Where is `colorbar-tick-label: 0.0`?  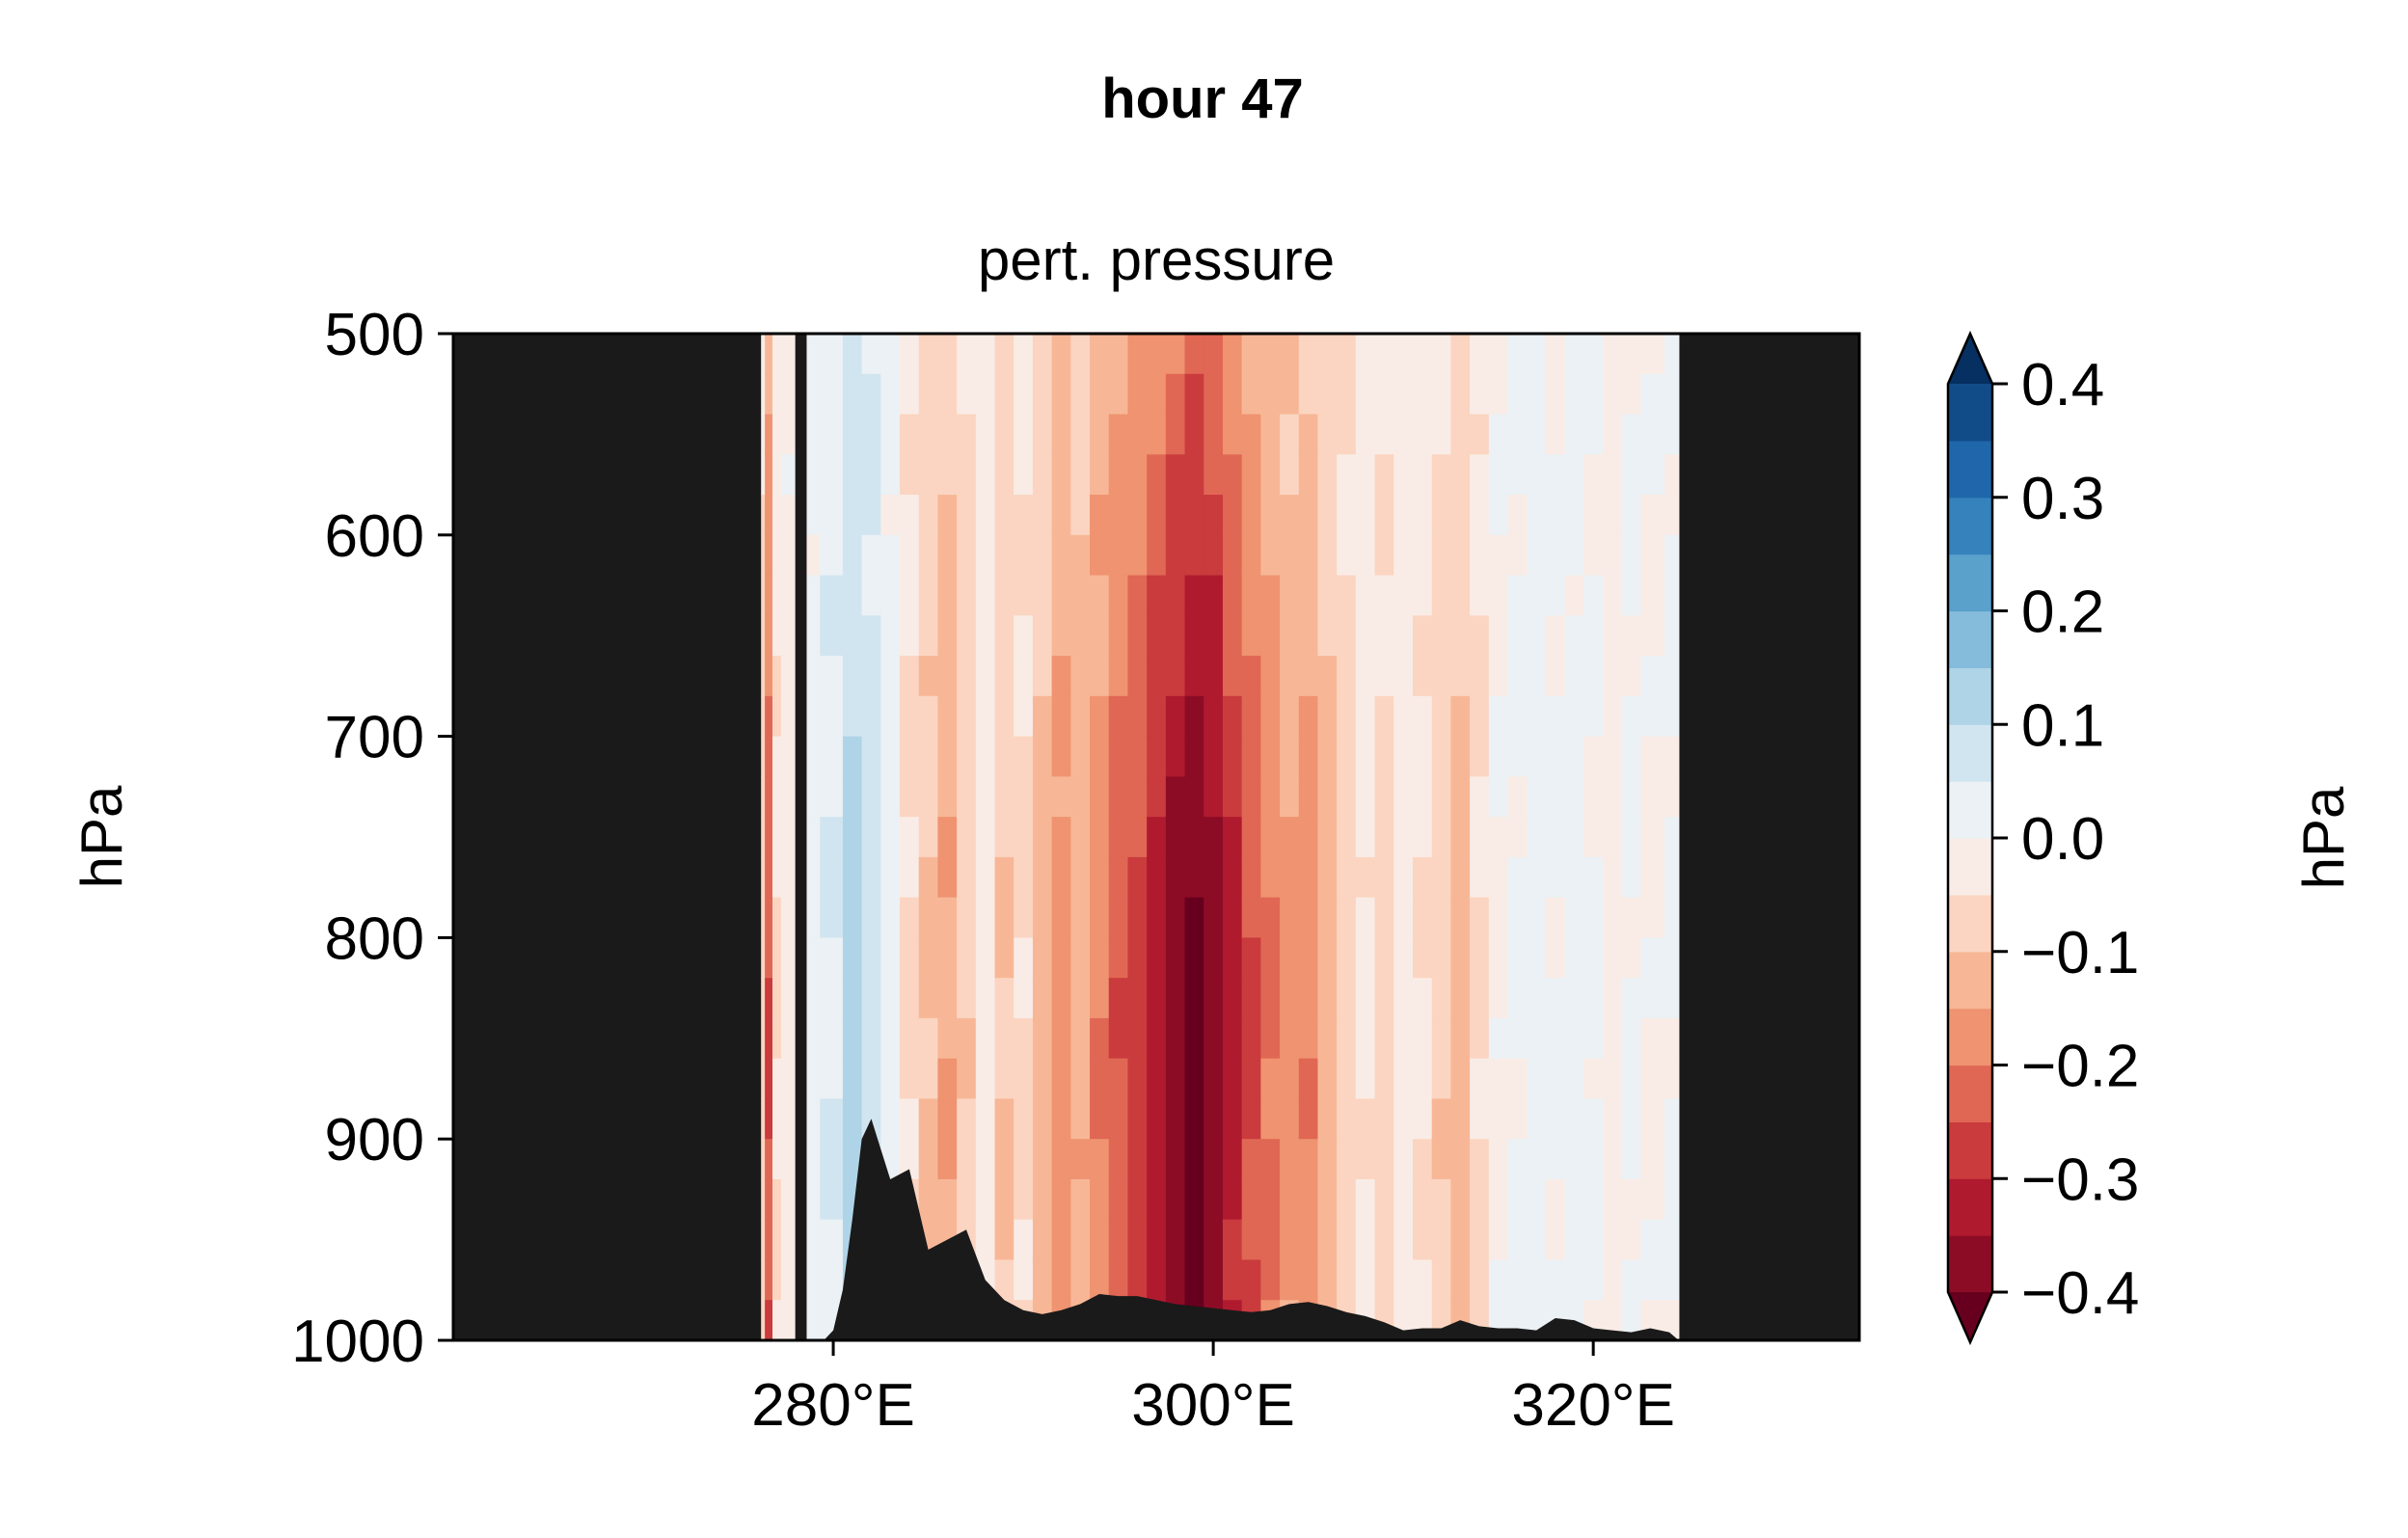
colorbar-tick-label: 0.0 is located at coordinates (2062, 839).